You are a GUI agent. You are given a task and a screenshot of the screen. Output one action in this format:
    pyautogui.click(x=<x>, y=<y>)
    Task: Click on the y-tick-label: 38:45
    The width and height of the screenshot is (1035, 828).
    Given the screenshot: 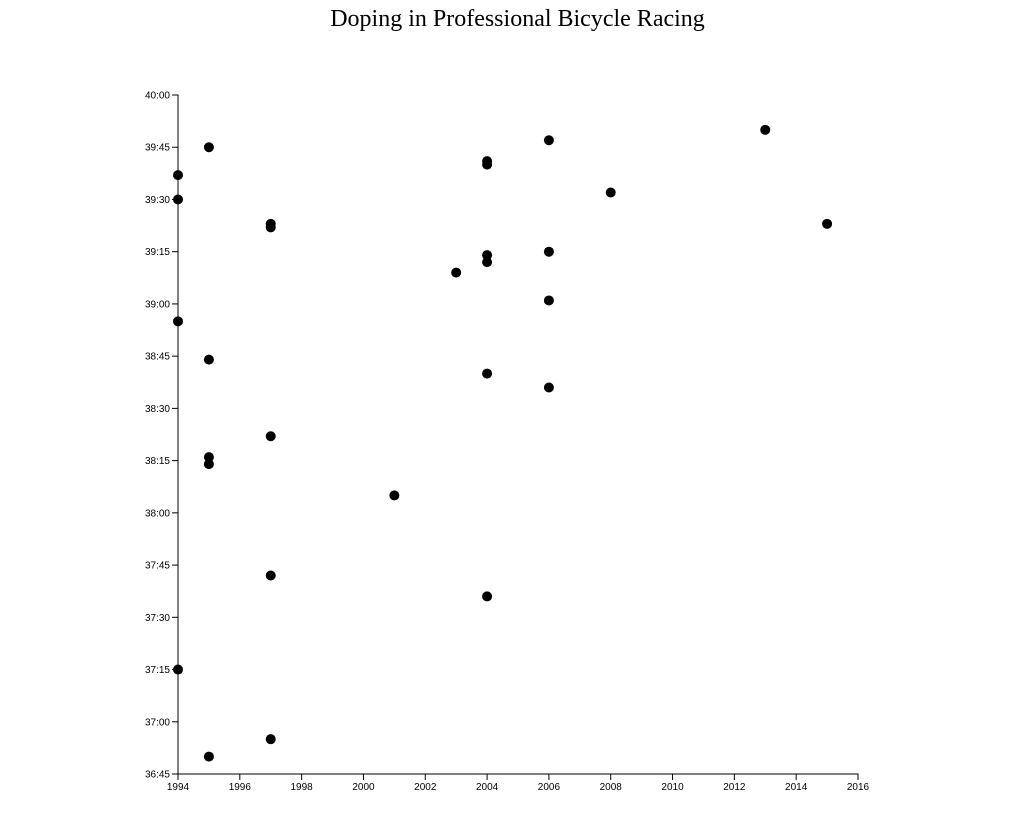 What is the action you would take?
    pyautogui.click(x=157, y=357)
    